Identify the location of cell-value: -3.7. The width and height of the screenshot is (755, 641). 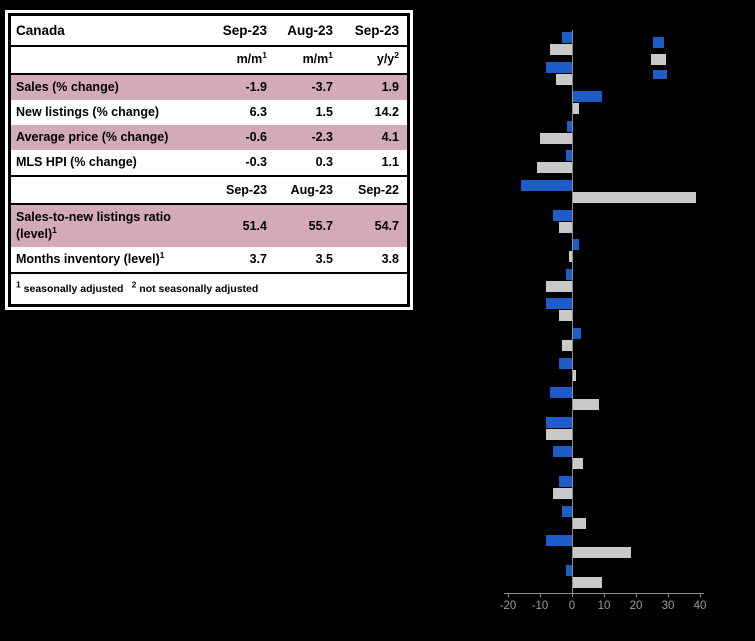
(308, 87).